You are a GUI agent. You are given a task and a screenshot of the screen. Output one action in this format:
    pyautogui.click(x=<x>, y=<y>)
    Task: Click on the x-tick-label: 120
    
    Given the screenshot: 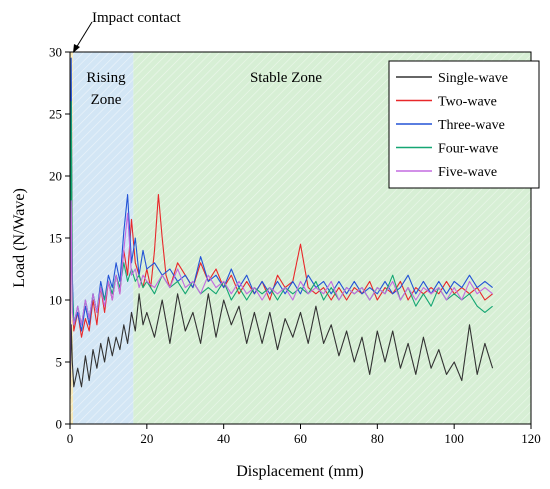 What is the action you would take?
    pyautogui.click(x=531, y=438)
    